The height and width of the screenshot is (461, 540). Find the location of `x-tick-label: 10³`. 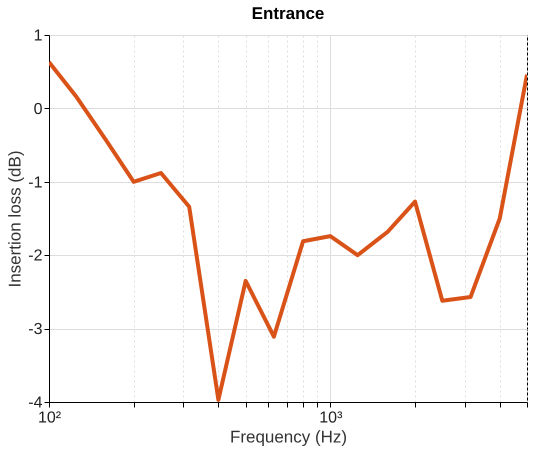

x-tick-label: 10³ is located at coordinates (331, 418).